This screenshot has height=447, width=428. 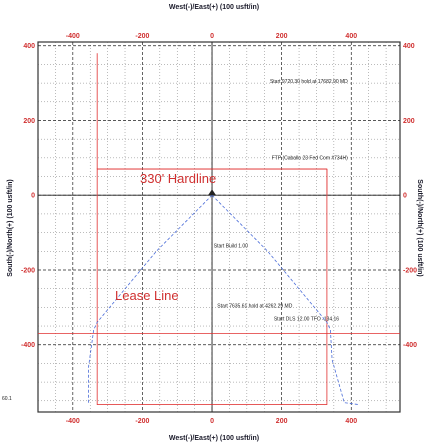 What do you see at coordinates (28, 270) in the screenshot?
I see `y-tick-label-left: -200` at bounding box center [28, 270].